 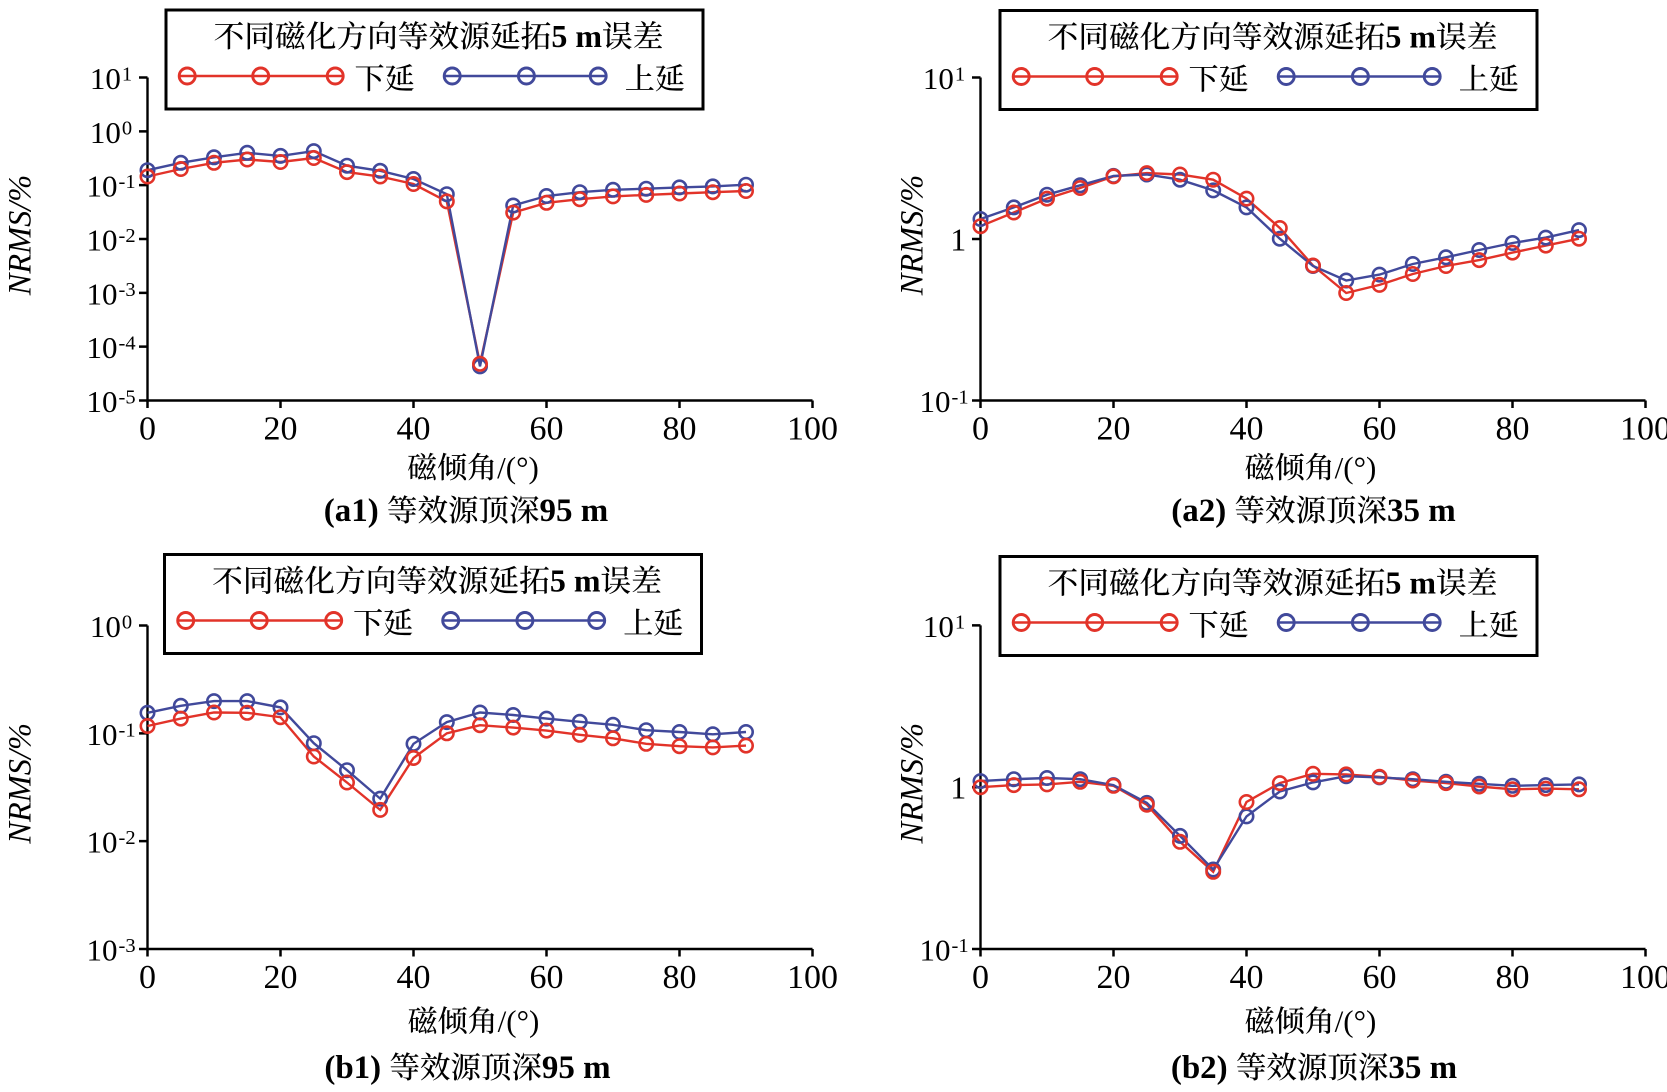 I want to click on svg-text: -5, so click(x=127, y=398).